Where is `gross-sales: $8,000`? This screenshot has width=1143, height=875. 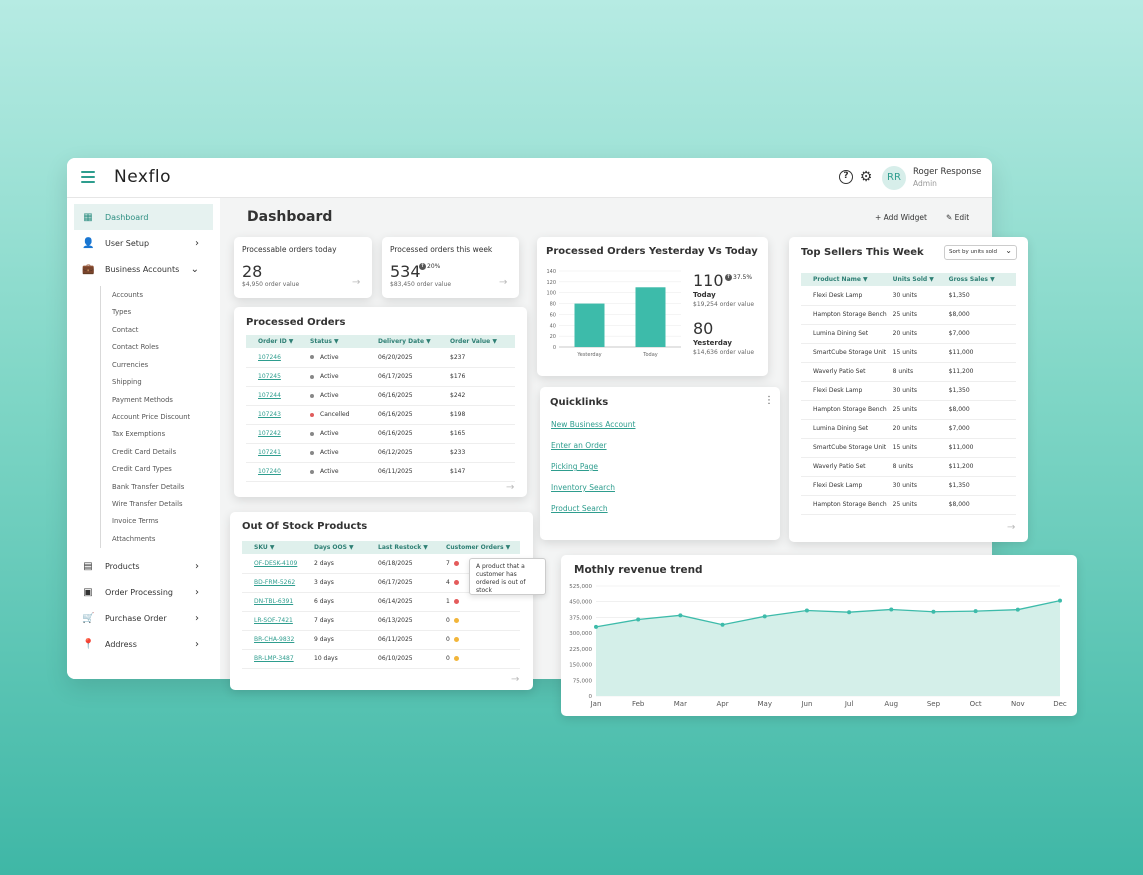 gross-sales: $8,000 is located at coordinates (979, 315).